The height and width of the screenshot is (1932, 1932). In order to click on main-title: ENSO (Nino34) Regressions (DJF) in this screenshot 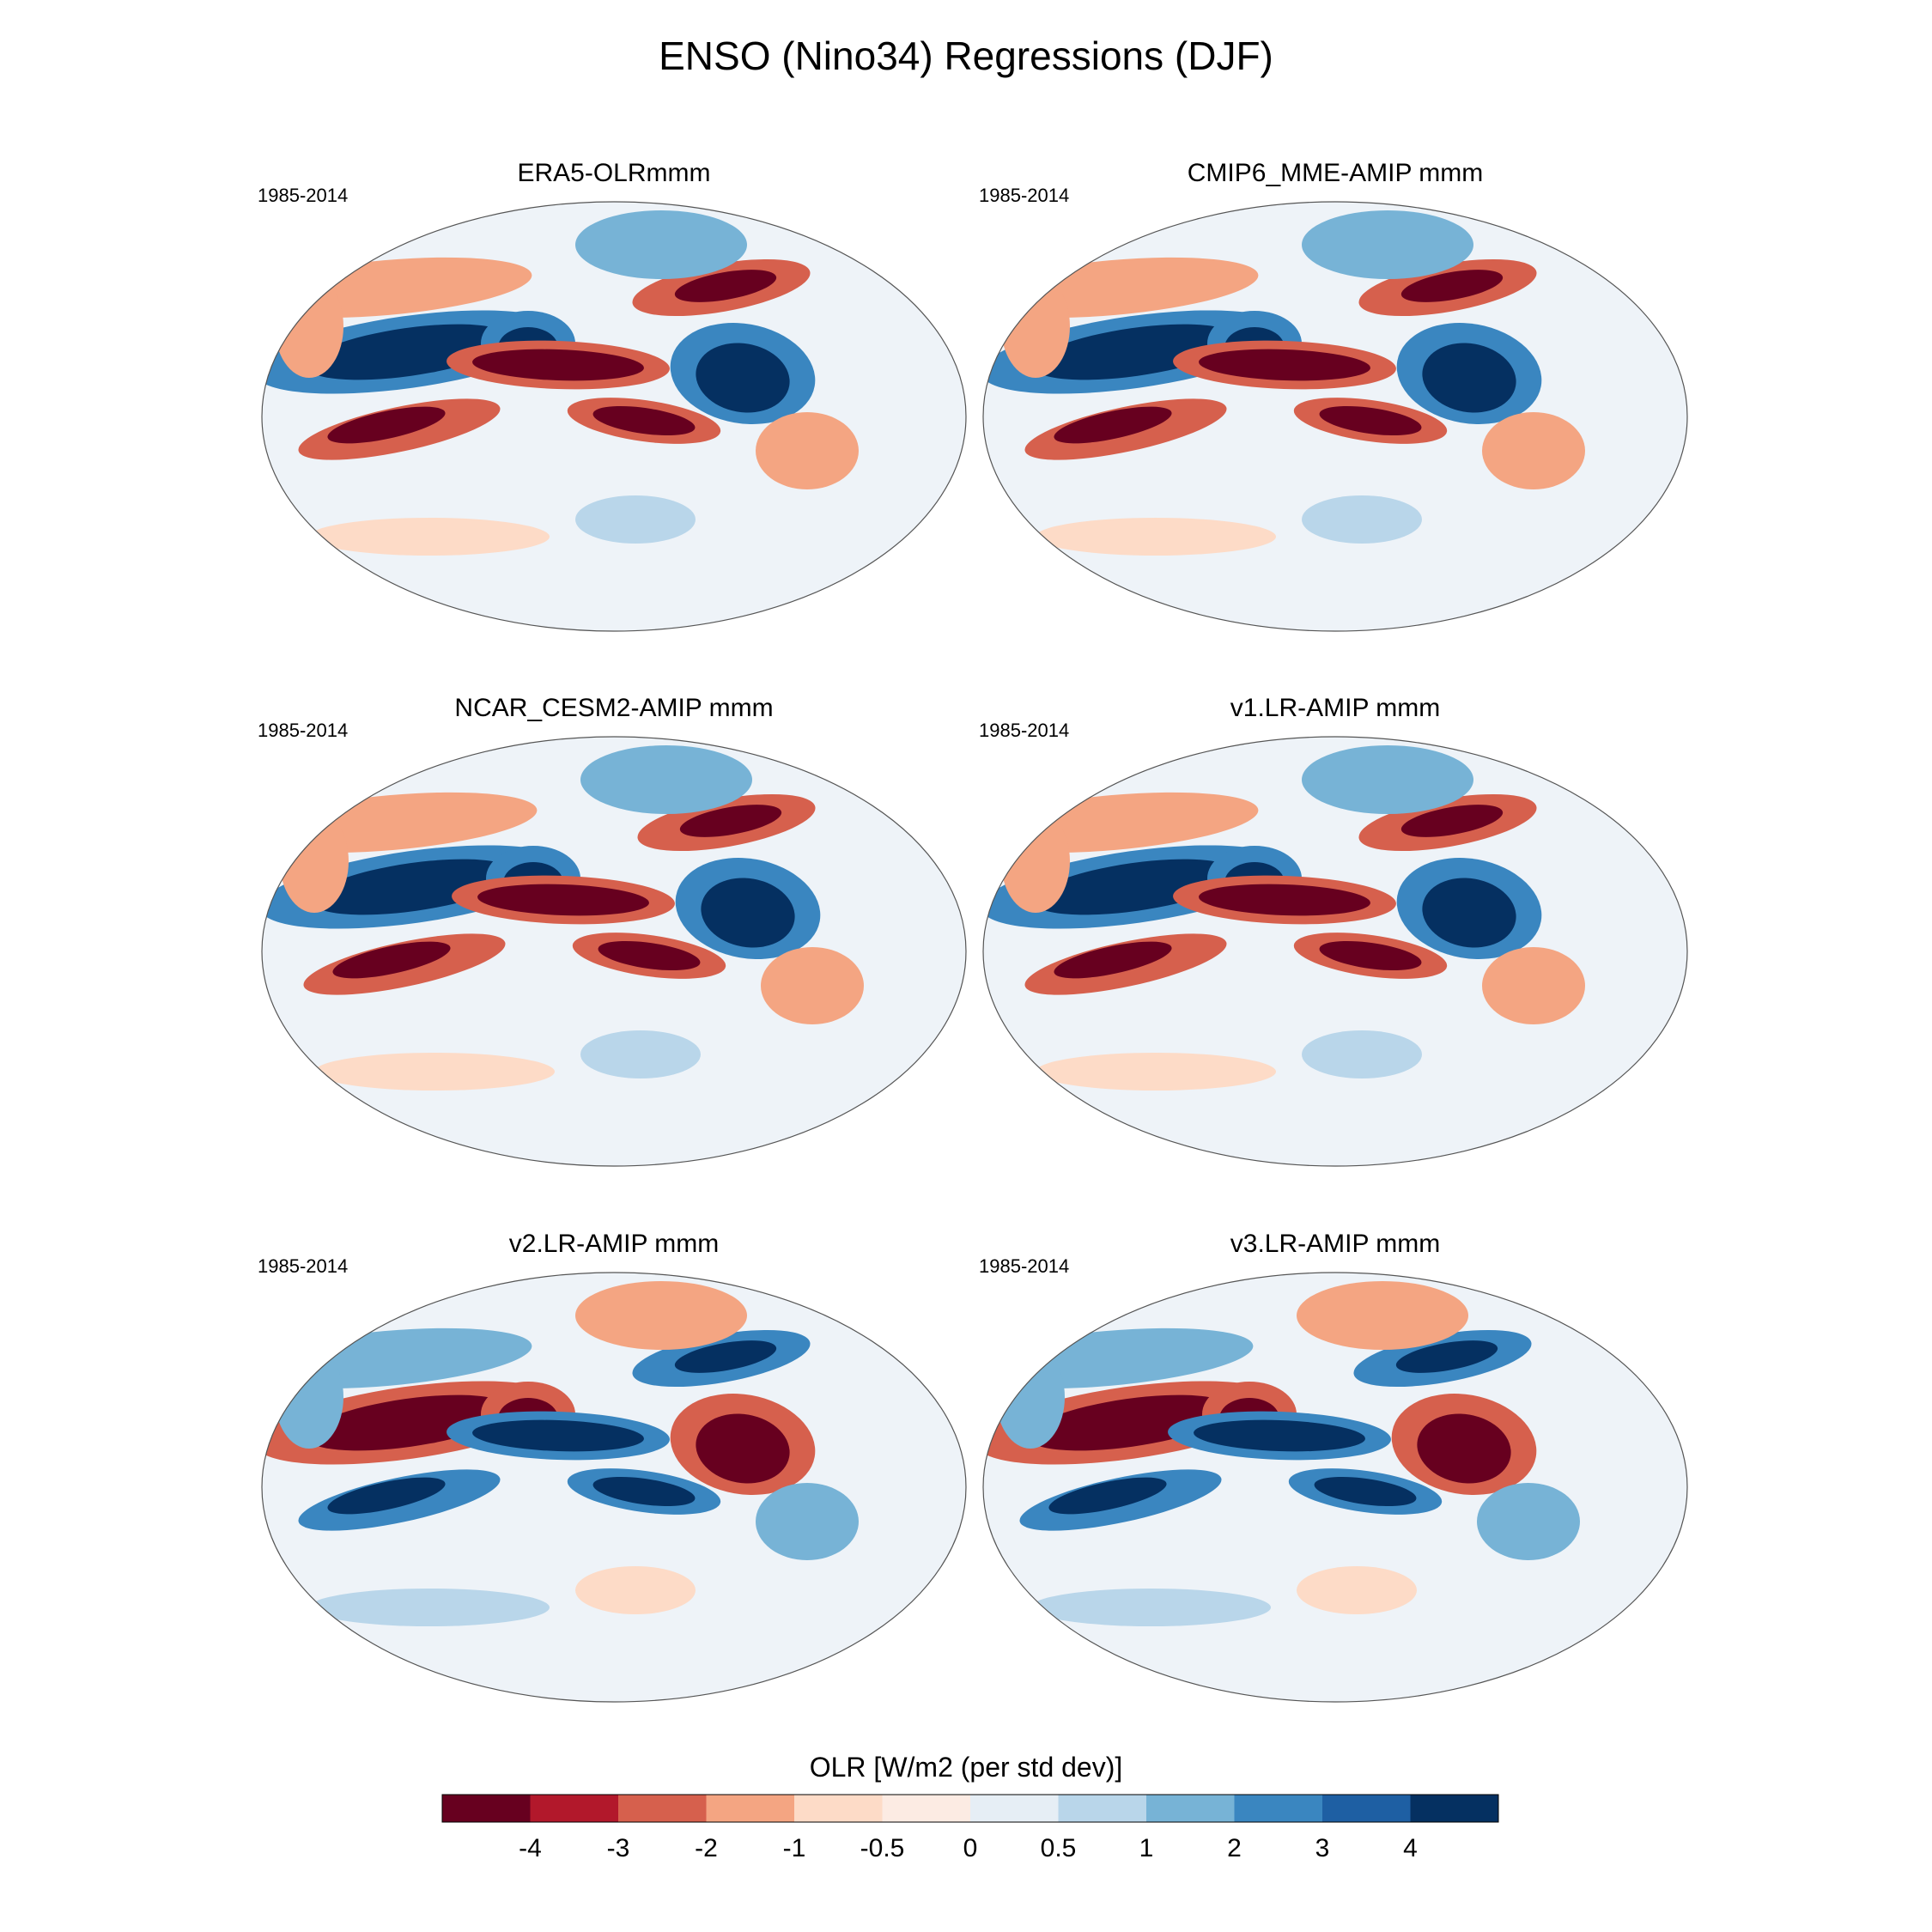, I will do `click(966, 56)`.